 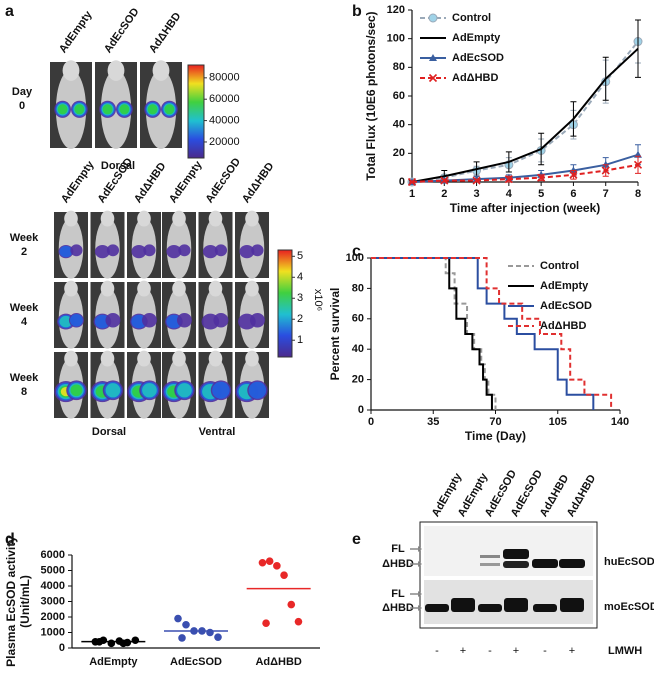 What do you see at coordinates (371, 95) in the screenshot?
I see `y-axis-title: Total Flux (10E6 photons/sec)` at bounding box center [371, 95].